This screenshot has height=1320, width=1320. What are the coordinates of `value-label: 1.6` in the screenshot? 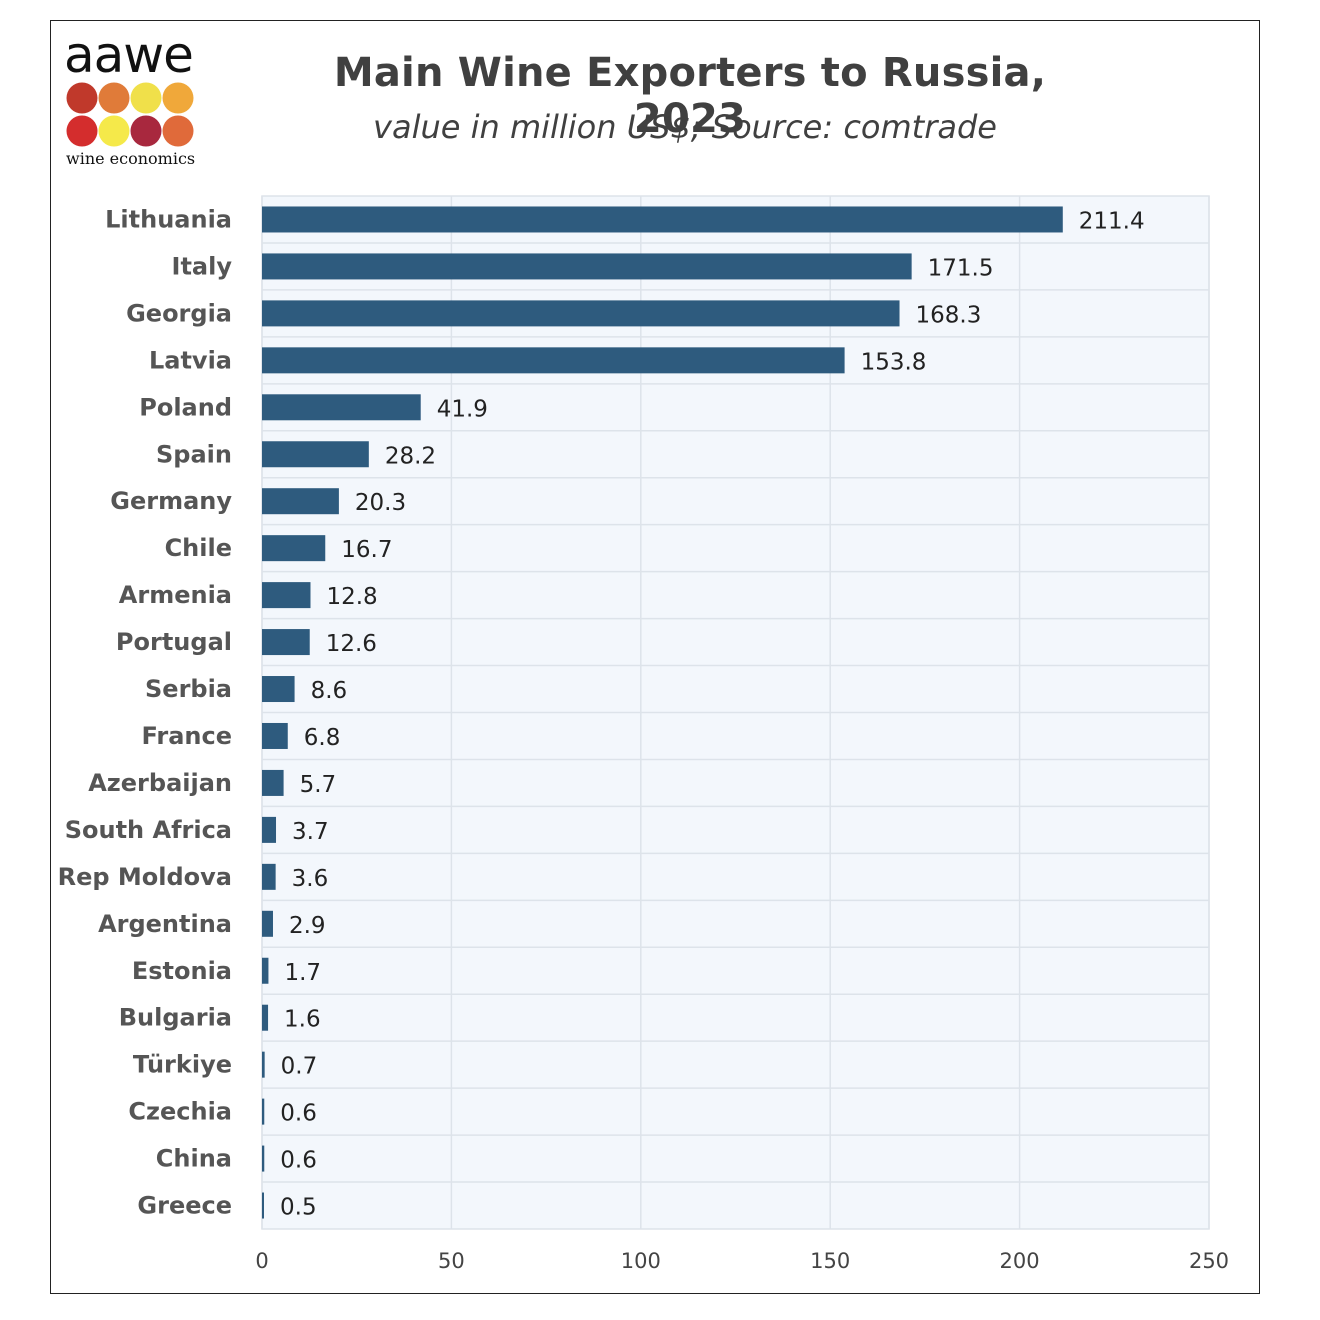 It's located at (302, 1020).